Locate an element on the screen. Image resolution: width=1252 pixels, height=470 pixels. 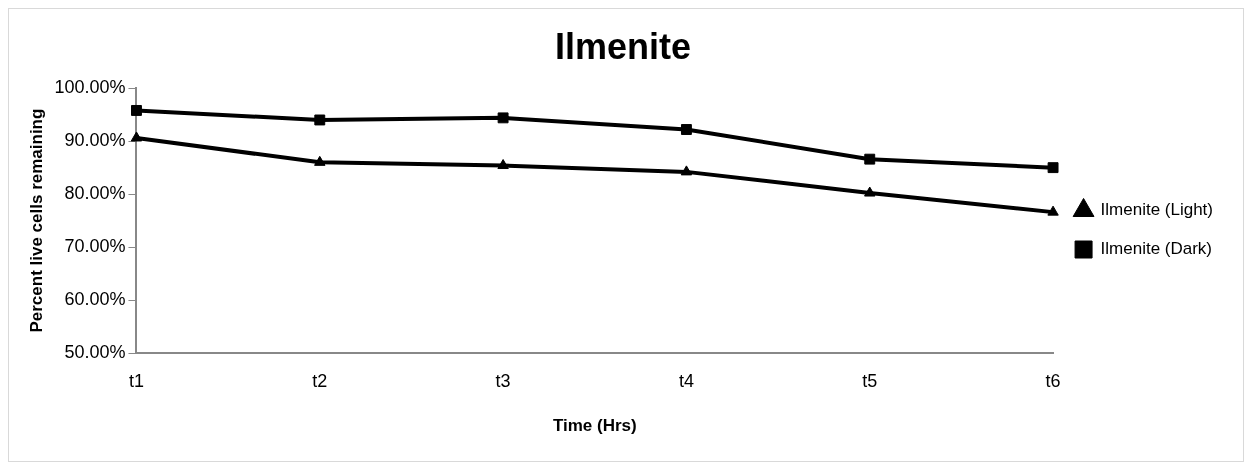
x-axis-title: Time (Hrs) is located at coordinates (594, 426).